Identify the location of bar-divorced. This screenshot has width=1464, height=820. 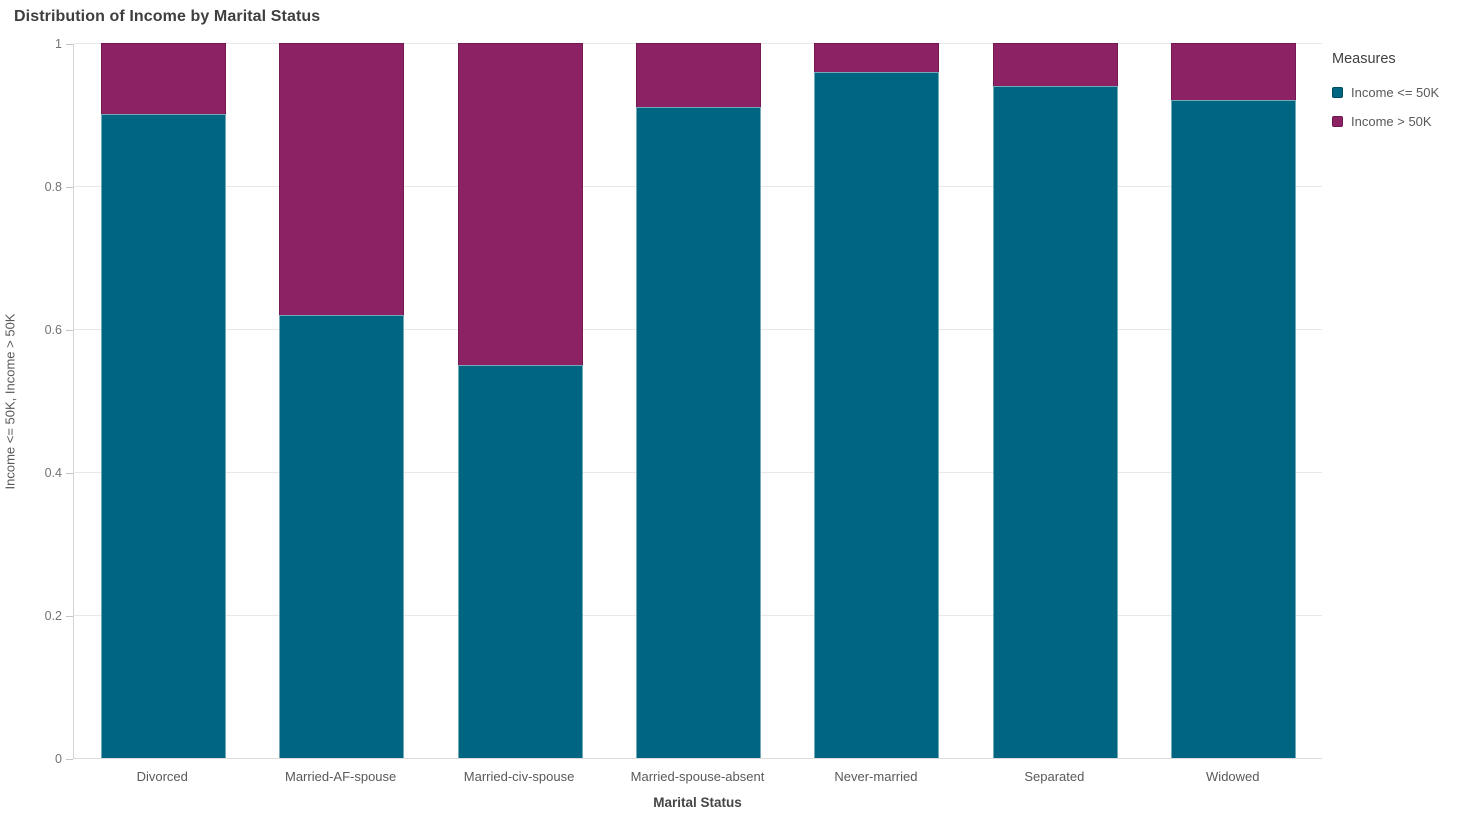
(163, 400).